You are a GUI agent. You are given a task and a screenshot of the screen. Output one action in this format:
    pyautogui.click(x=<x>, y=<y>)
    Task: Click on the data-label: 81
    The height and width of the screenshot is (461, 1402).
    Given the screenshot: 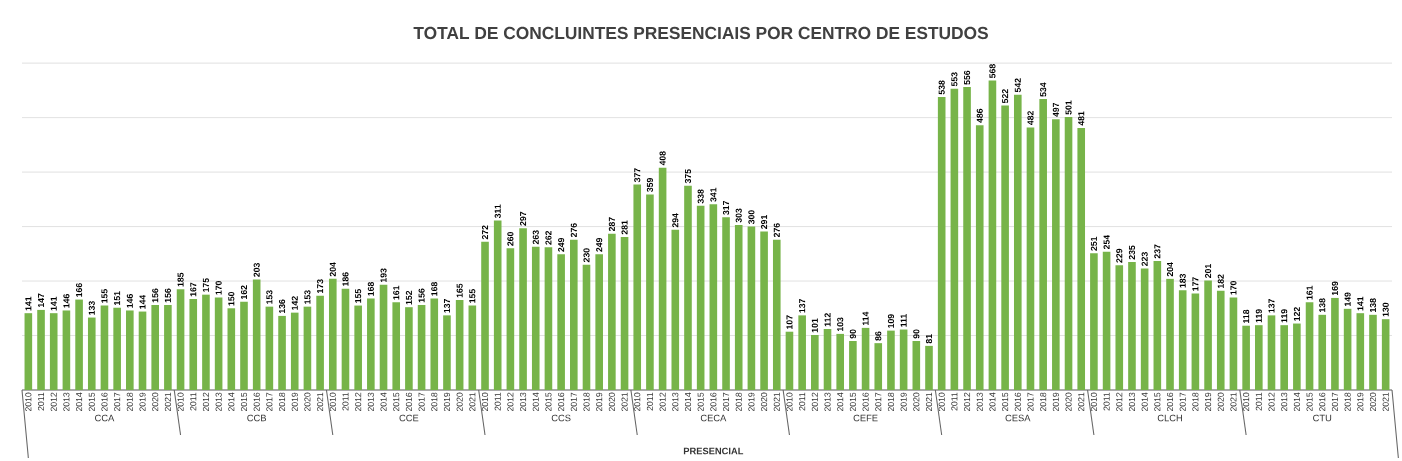 What is the action you would take?
    pyautogui.click(x=929, y=339)
    